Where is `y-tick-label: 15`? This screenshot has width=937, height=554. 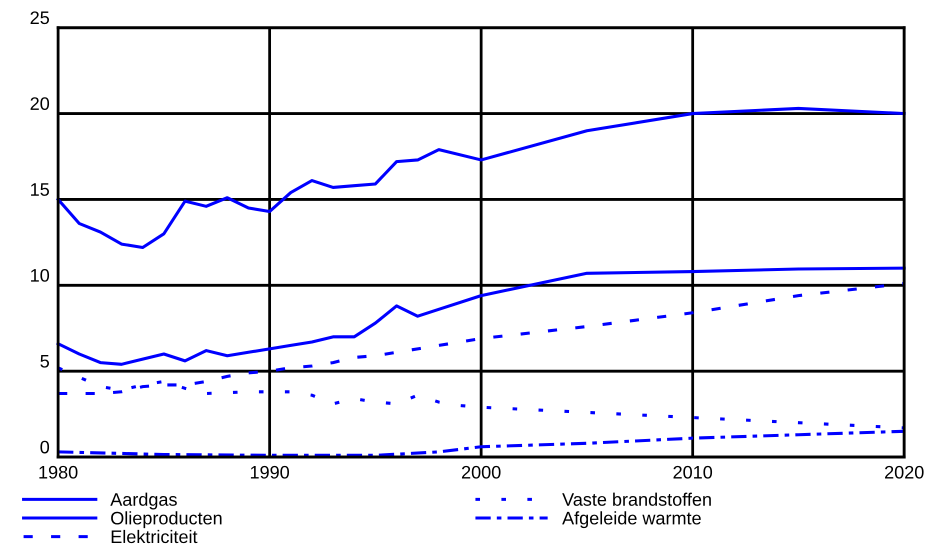 y-tick-label: 15 is located at coordinates (40, 189).